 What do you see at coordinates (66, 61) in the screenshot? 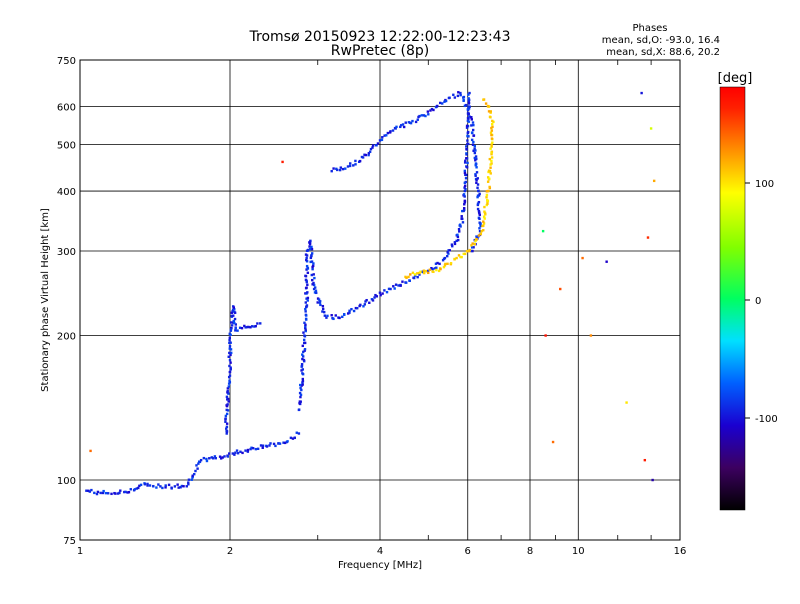
I see `y-tick-label: 750` at bounding box center [66, 61].